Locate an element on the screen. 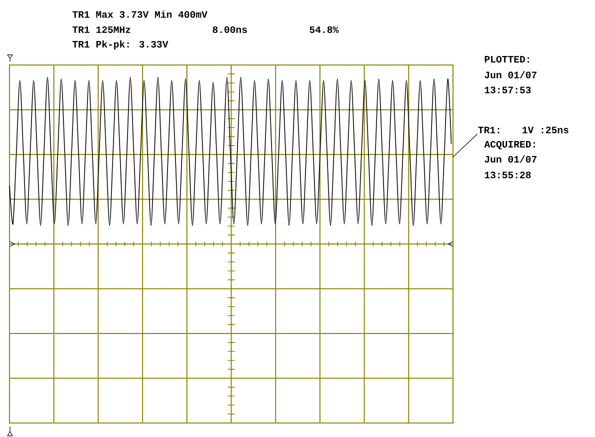 Image resolution: width=595 pixels, height=437 pixels. text: 8.00ns is located at coordinates (229, 29).